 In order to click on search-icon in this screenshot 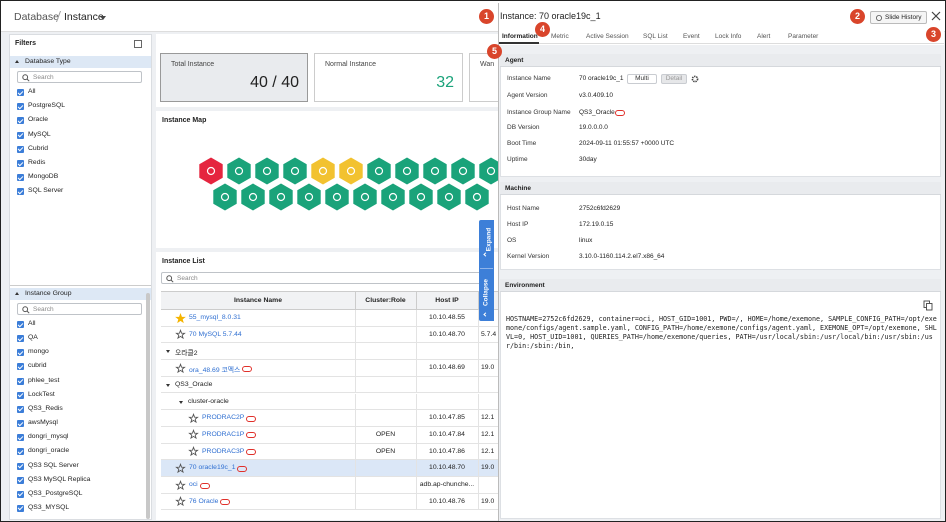, I will do `click(170, 279)`.